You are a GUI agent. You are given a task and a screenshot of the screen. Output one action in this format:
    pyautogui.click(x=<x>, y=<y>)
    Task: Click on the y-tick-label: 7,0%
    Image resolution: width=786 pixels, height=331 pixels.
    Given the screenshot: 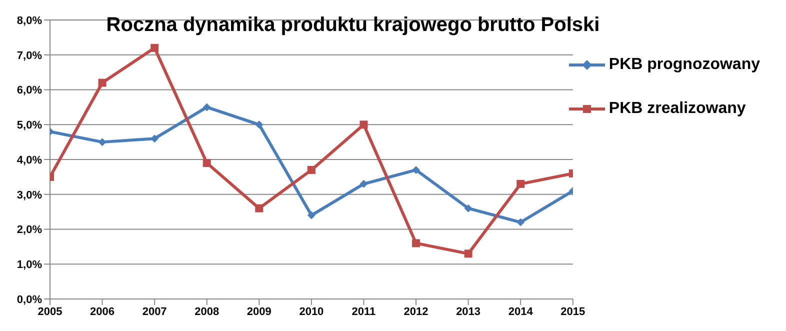 What is the action you would take?
    pyautogui.click(x=29, y=56)
    